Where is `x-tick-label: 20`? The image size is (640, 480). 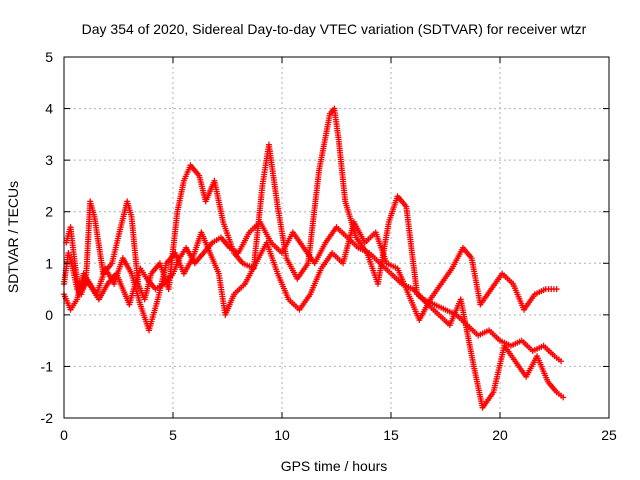 x-tick-label: 20 is located at coordinates (500, 435).